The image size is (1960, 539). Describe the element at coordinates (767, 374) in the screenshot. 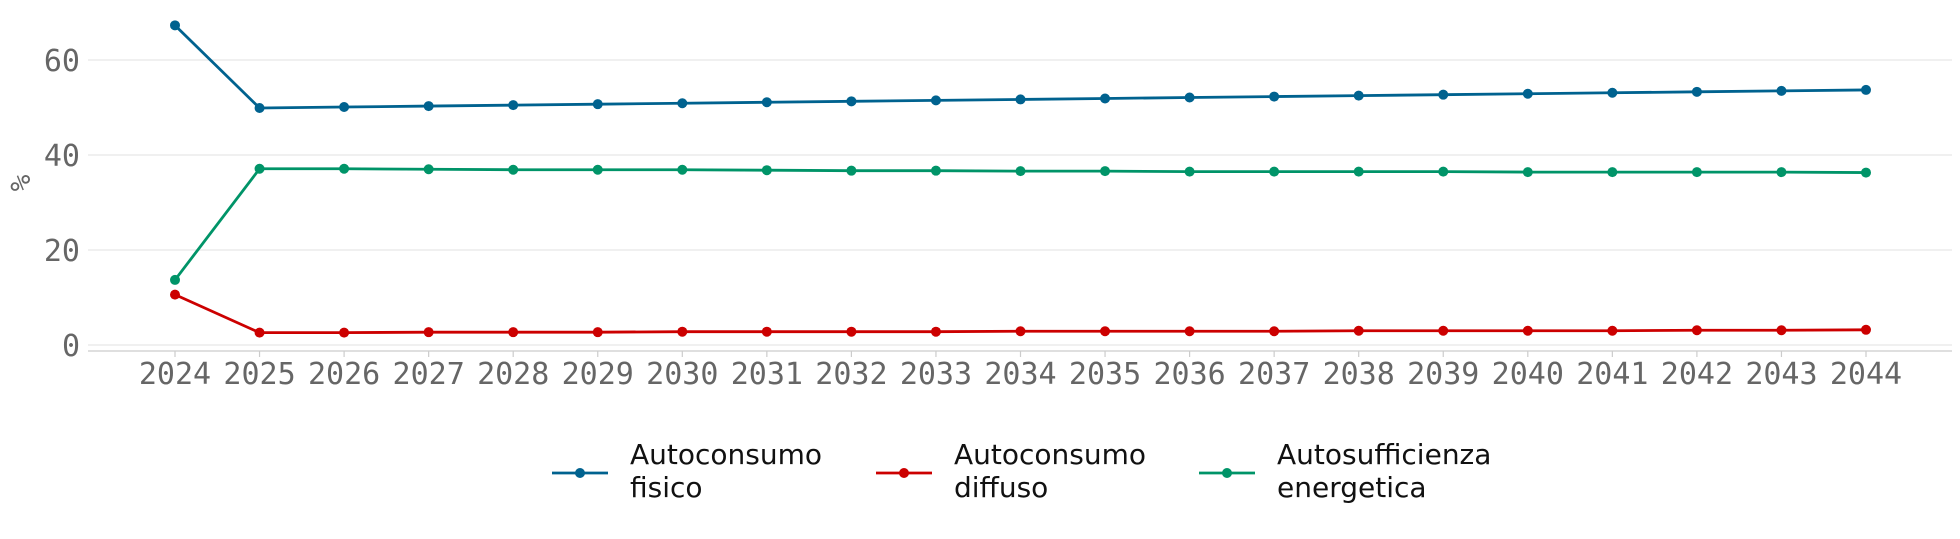

I see `x-tick-label: 2031` at that location.